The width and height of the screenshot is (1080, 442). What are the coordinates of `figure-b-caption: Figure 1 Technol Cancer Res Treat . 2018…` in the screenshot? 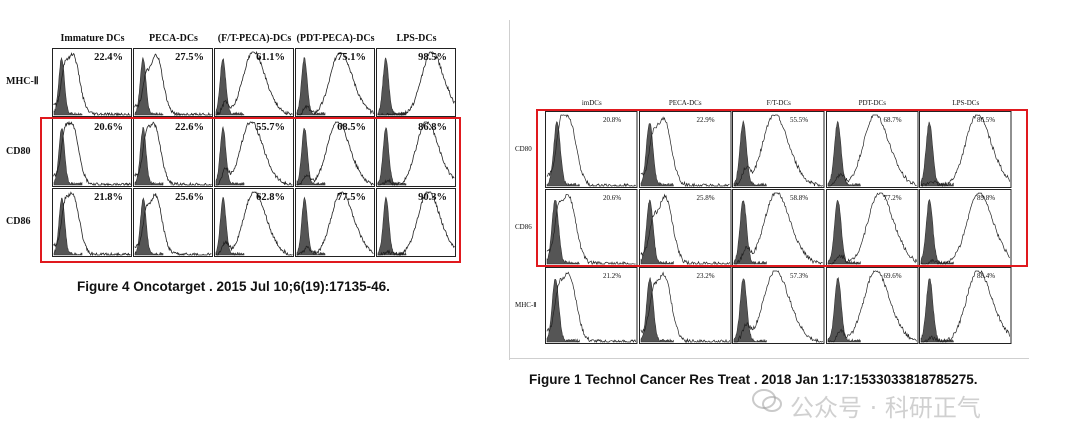 It's located at (753, 379).